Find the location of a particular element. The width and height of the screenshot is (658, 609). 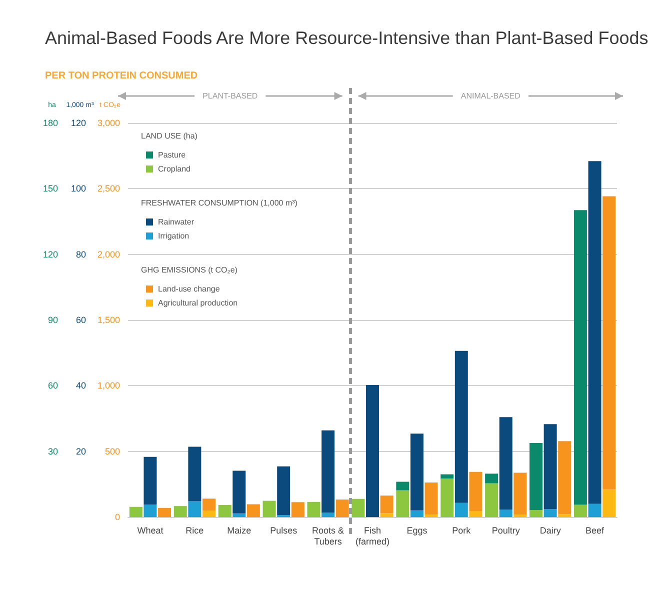

text: PLANT-BASED is located at coordinates (230, 96).